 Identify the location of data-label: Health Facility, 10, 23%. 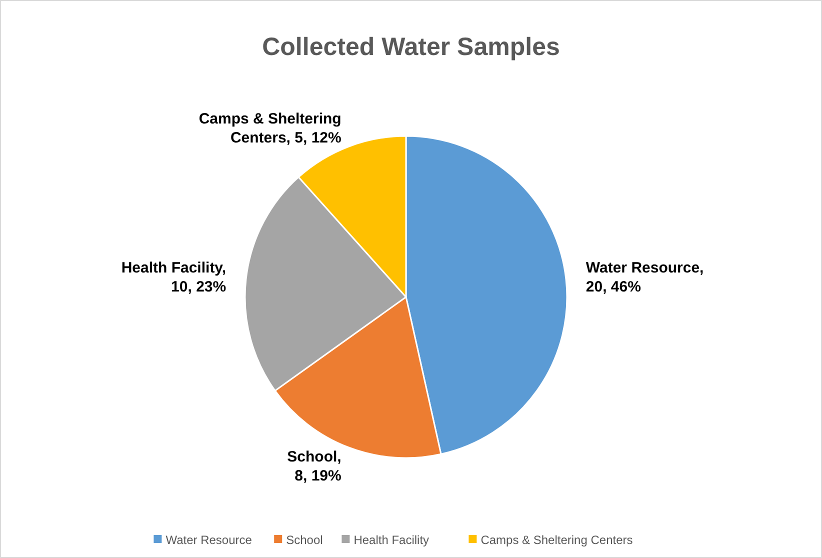
(173, 278).